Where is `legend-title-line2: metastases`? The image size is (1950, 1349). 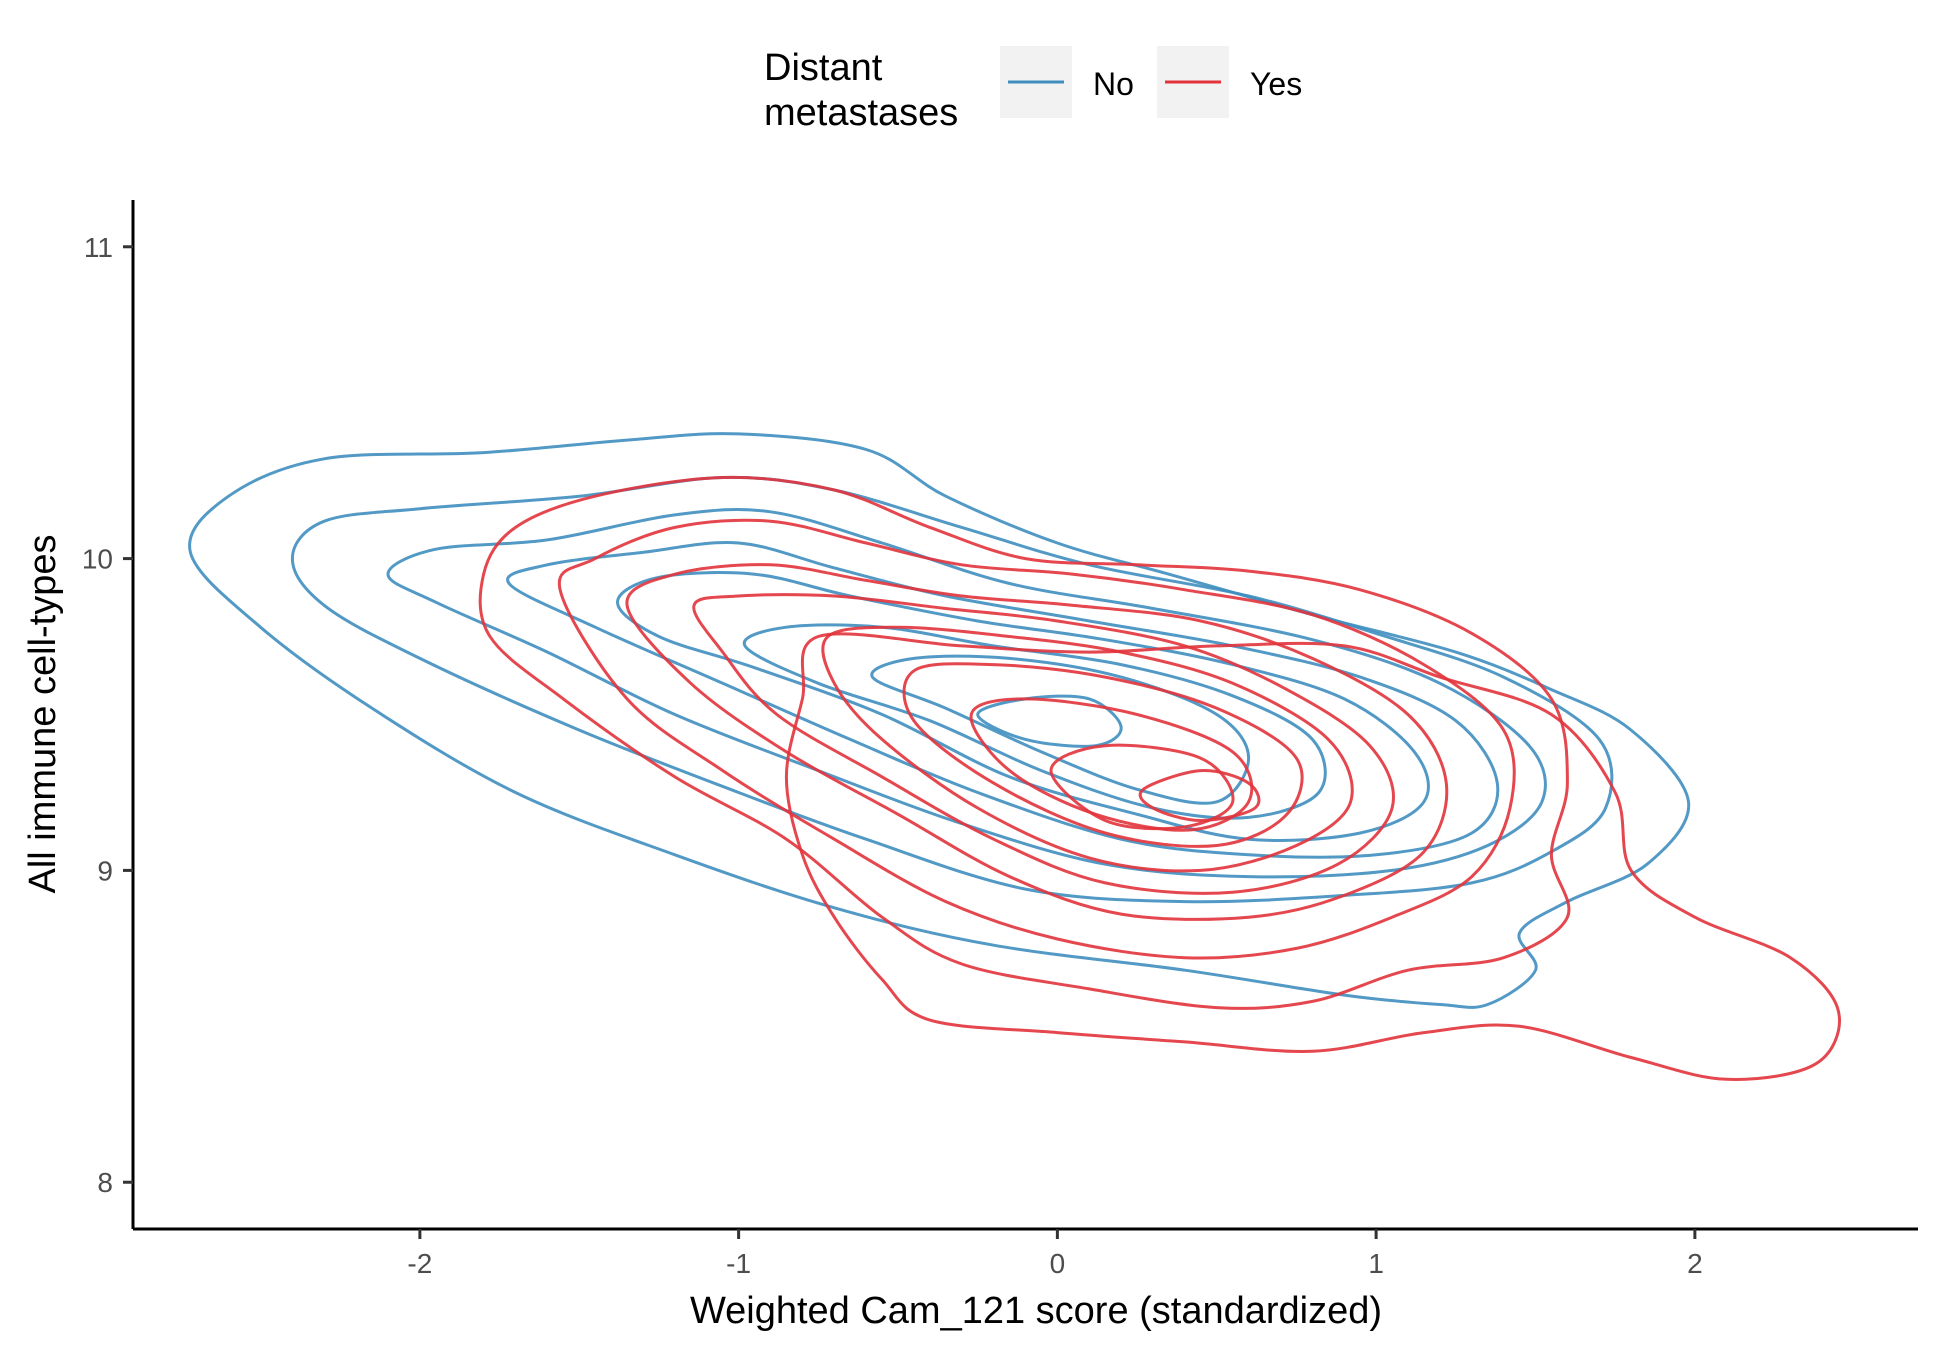 legend-title-line2: metastases is located at coordinates (861, 113).